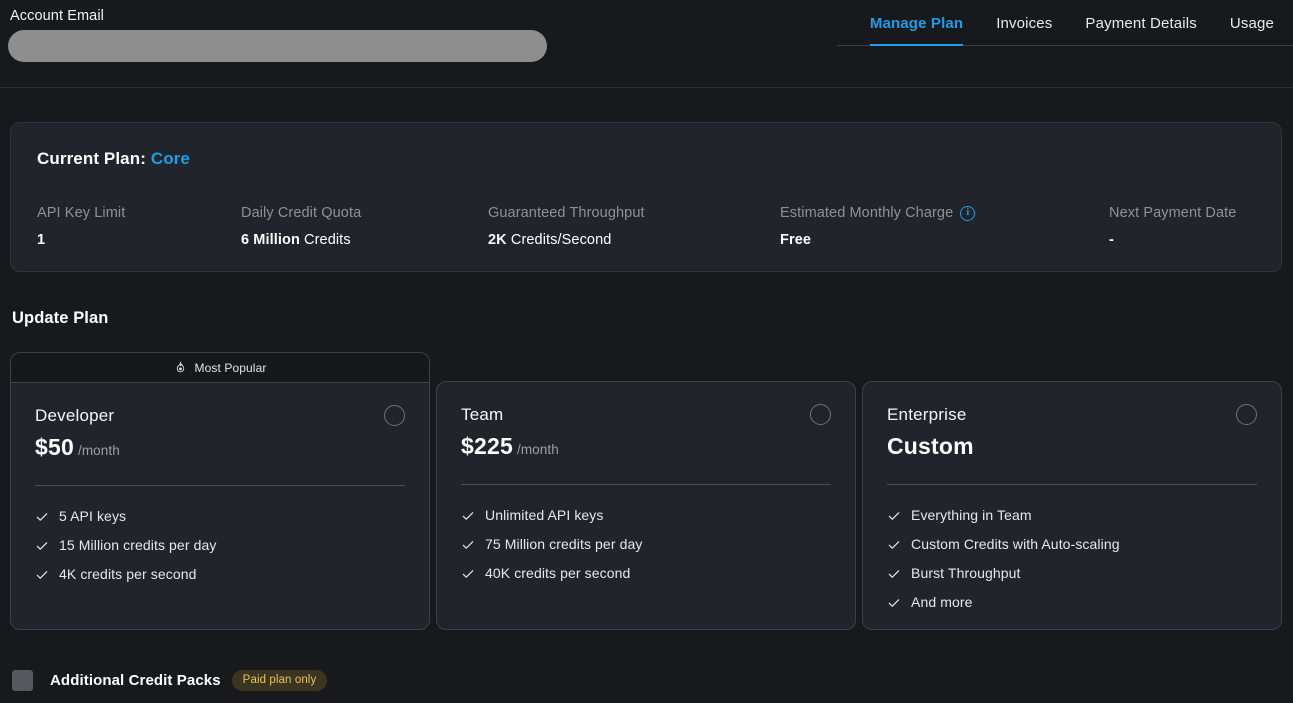 The image size is (1293, 703). Describe the element at coordinates (41, 240) in the screenshot. I see `stat-value-strong: 1` at that location.